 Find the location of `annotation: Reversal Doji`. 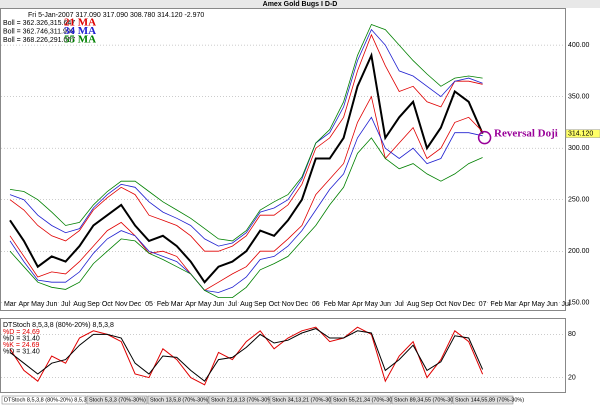

annotation: Reversal Doji is located at coordinates (526, 134).